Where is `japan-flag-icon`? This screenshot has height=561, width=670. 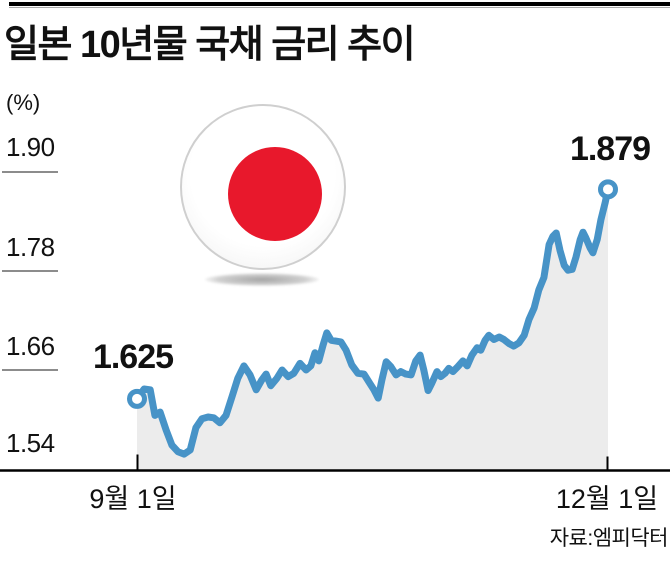 japan-flag-icon is located at coordinates (263, 187).